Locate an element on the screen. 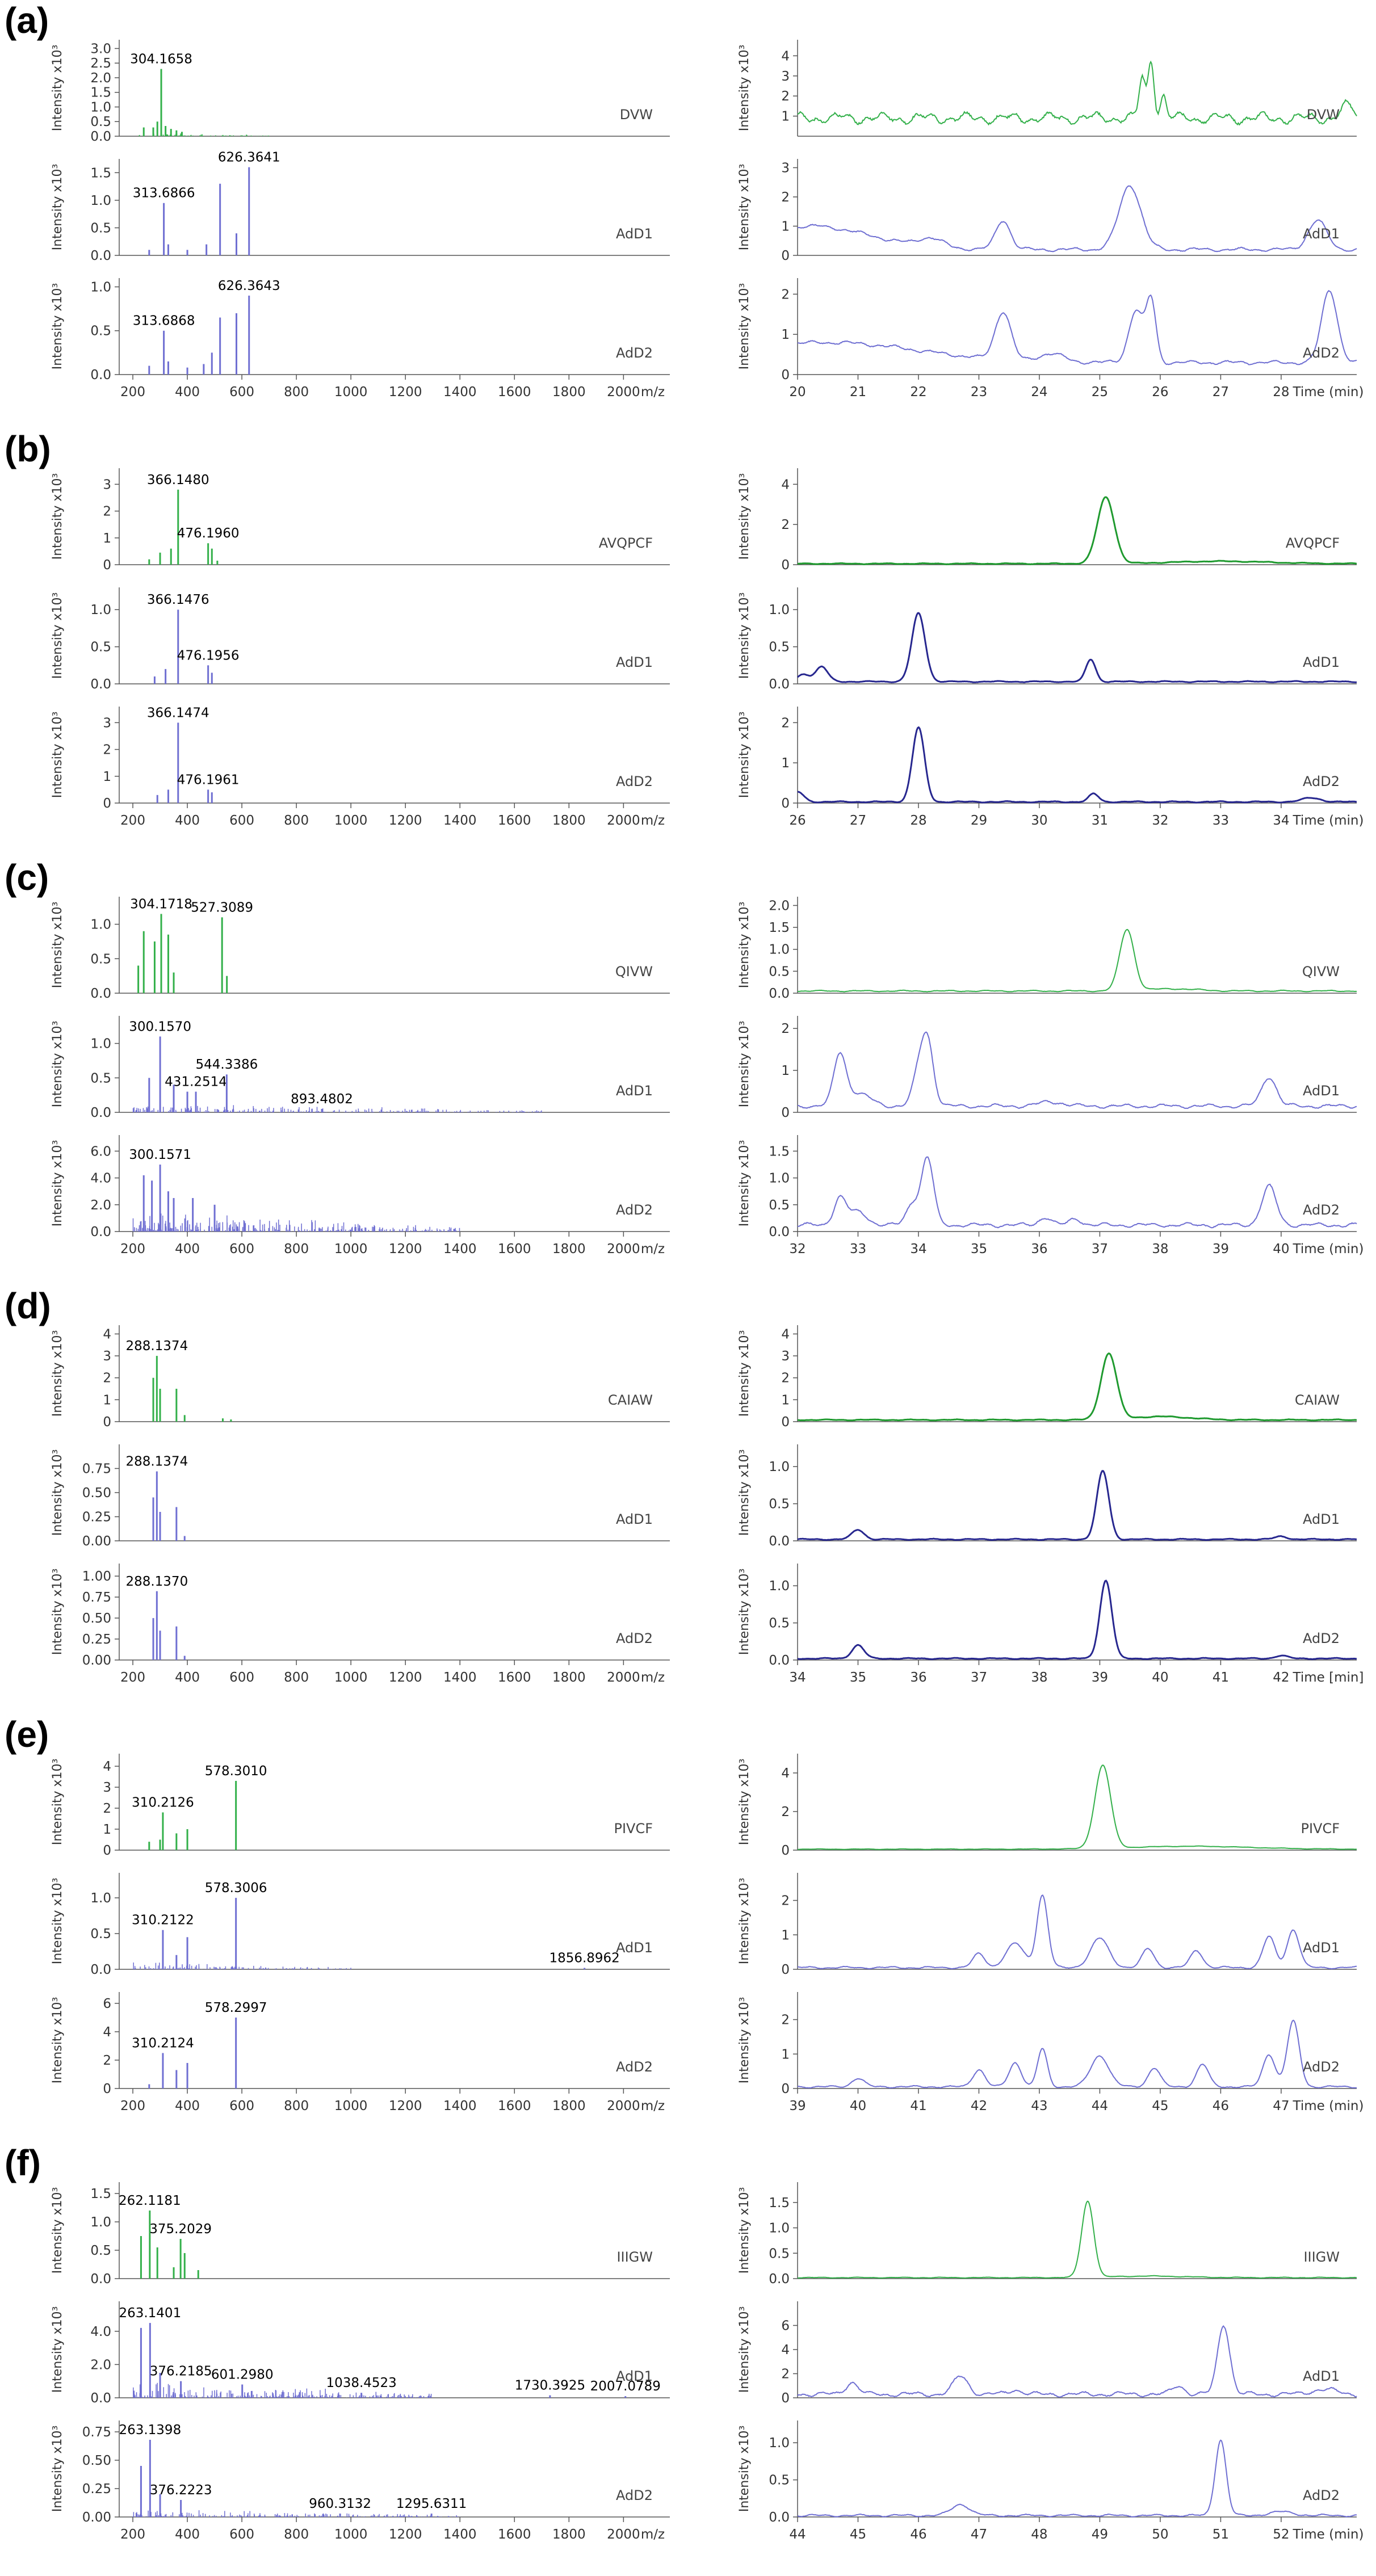 This screenshot has width=1376, height=2576. peak-label: 578.2997 is located at coordinates (236, 2008).